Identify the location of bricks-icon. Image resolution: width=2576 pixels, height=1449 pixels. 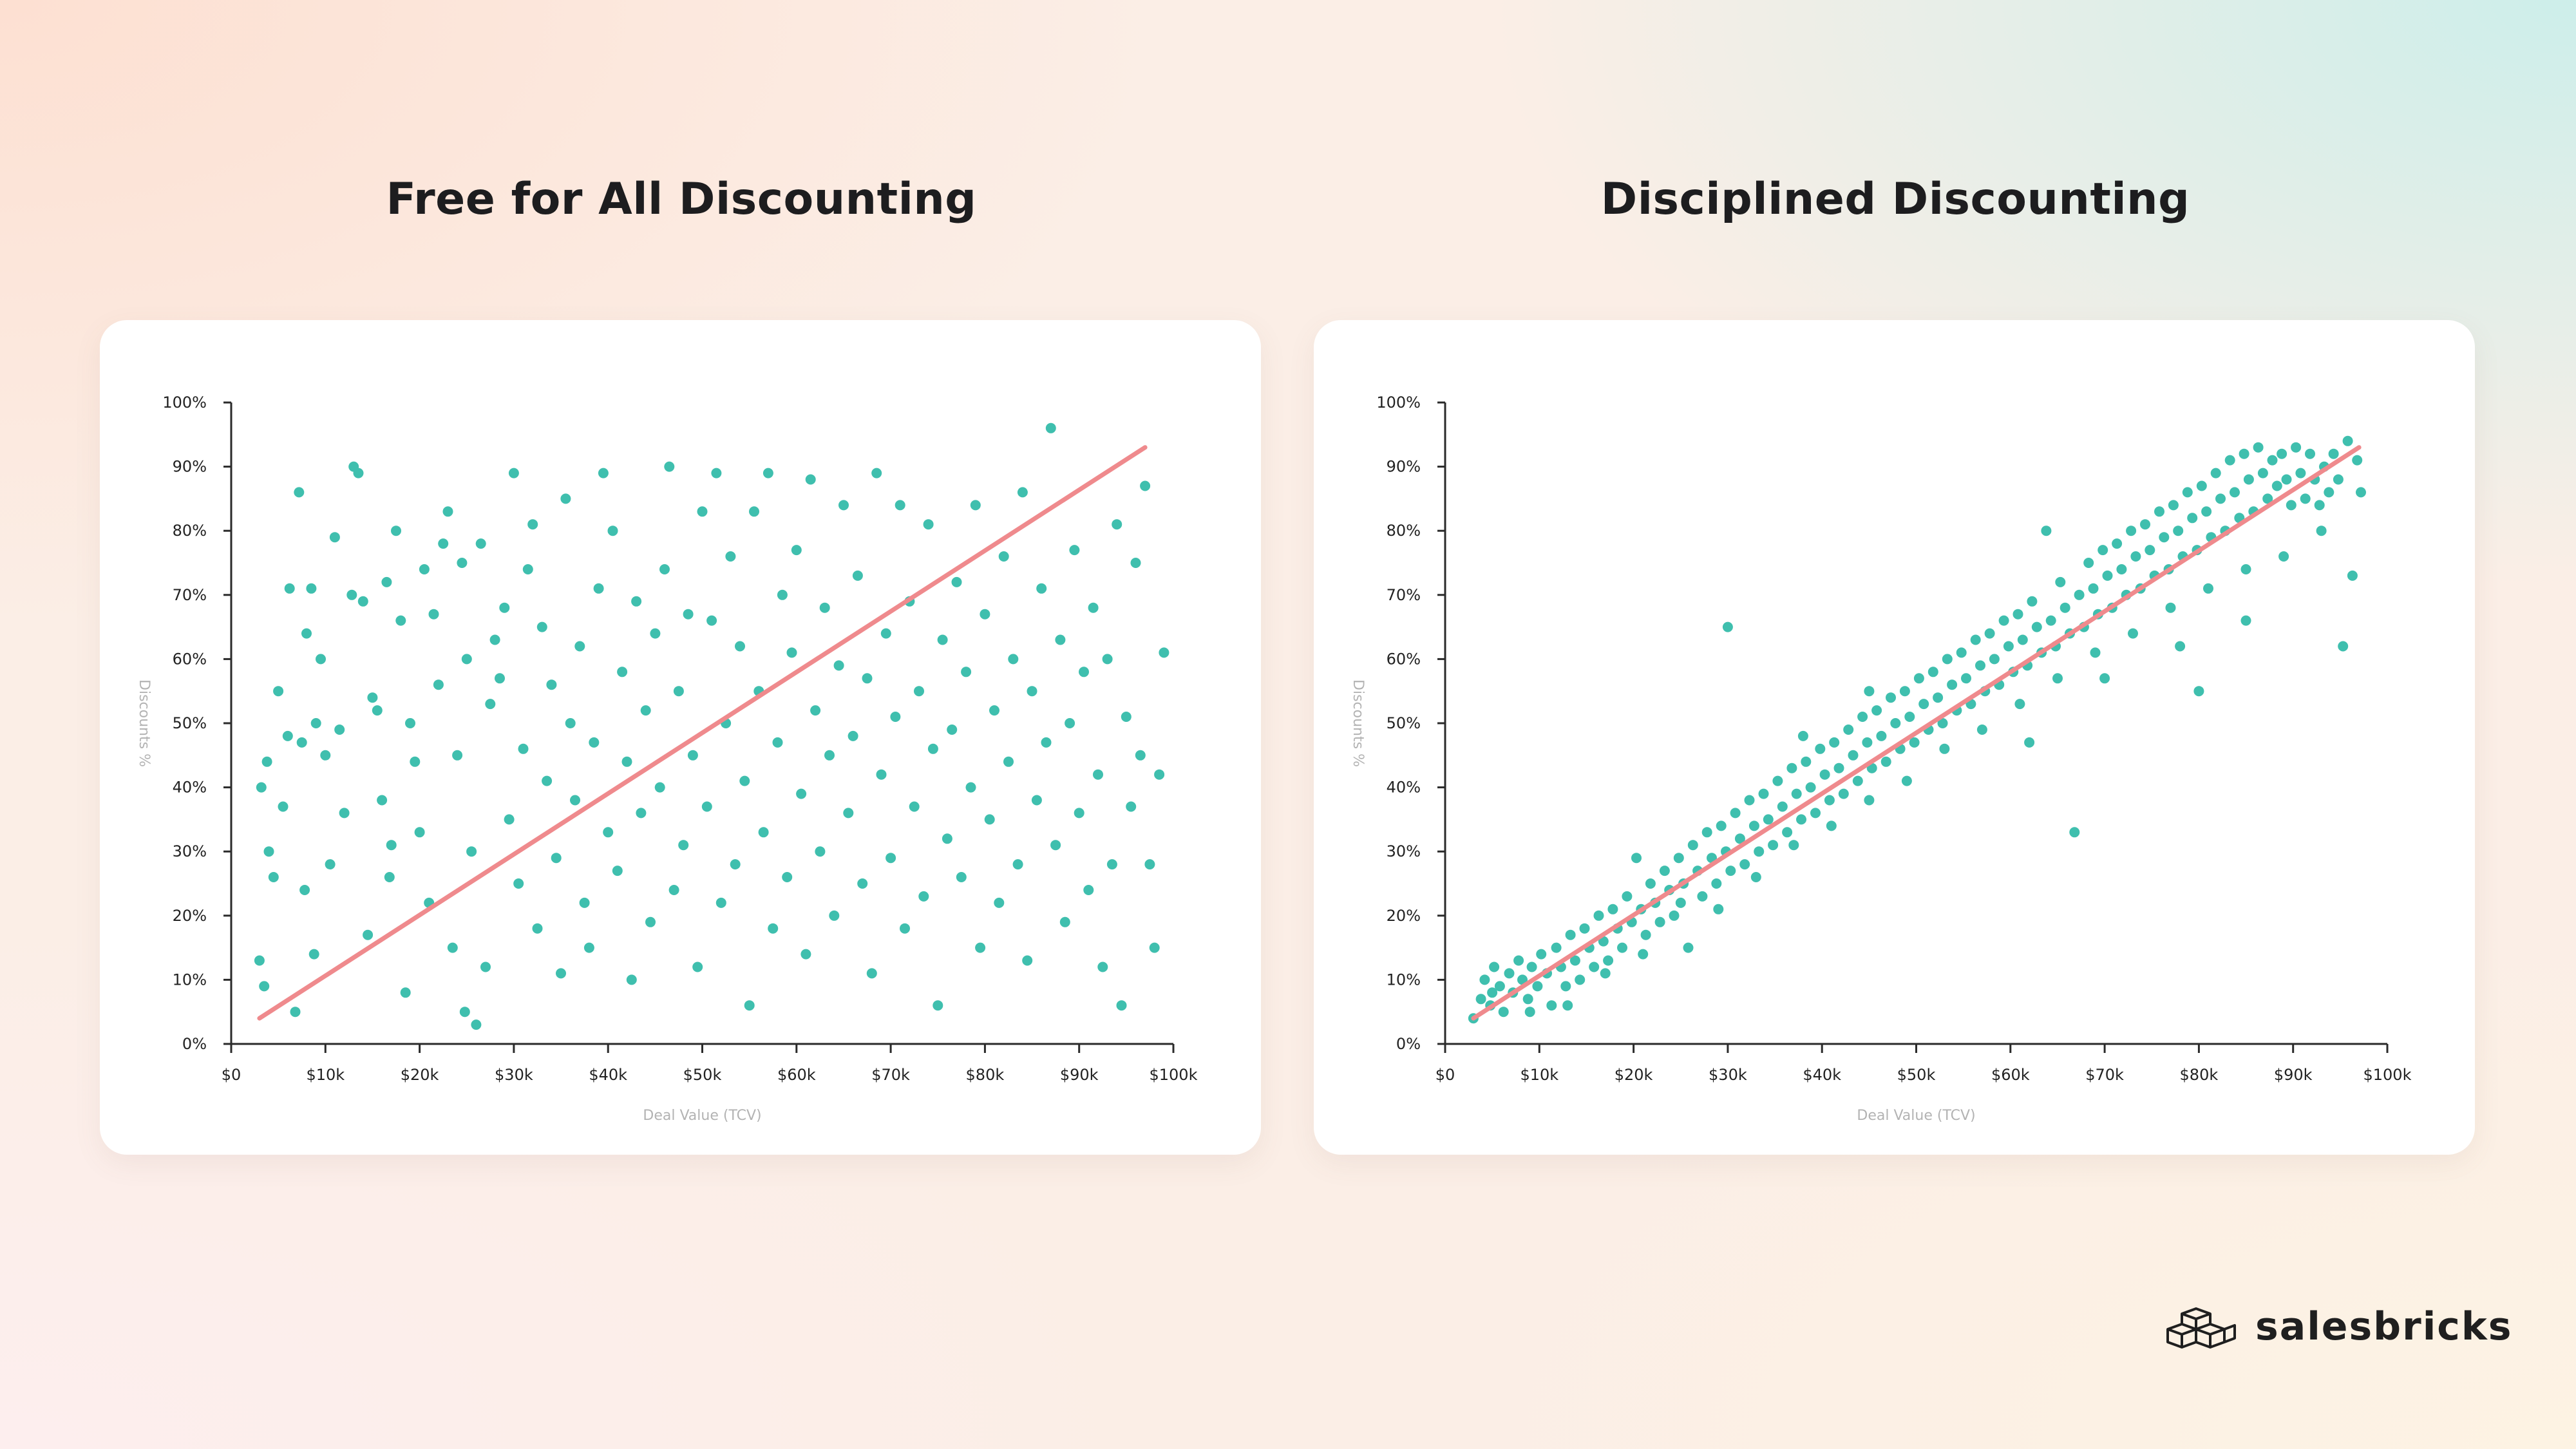
(2201, 1328).